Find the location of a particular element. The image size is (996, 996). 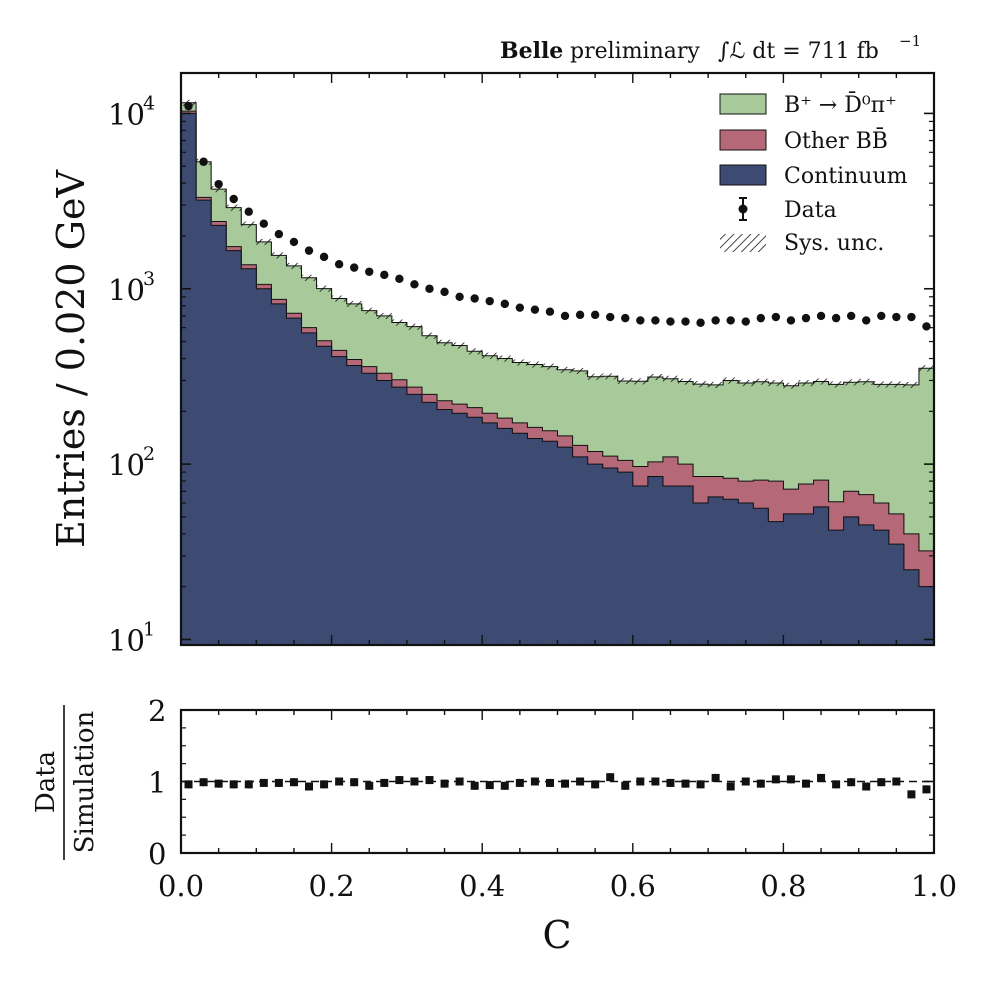

x-tick-label: 0.6 is located at coordinates (633, 886).